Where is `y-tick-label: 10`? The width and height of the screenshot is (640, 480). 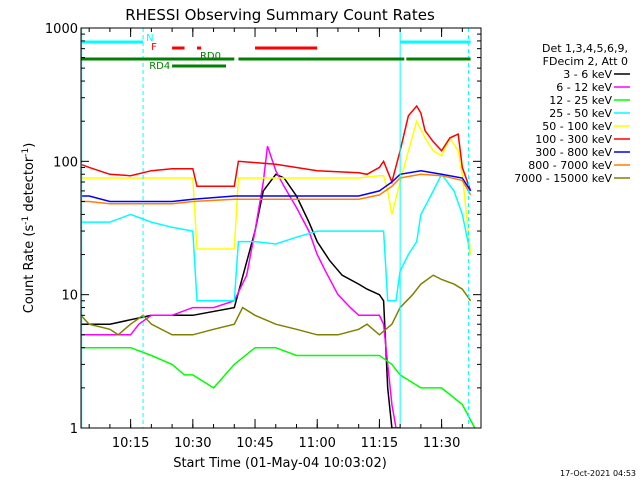 y-tick-label: 10 is located at coordinates (69, 296).